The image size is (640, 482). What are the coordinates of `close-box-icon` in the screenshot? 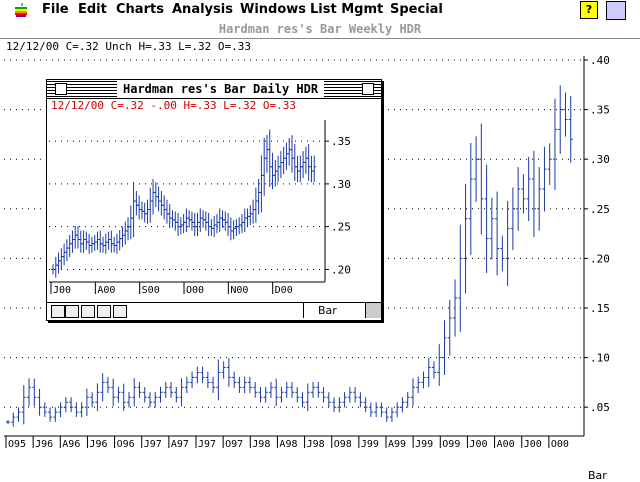 It's located at (61, 89).